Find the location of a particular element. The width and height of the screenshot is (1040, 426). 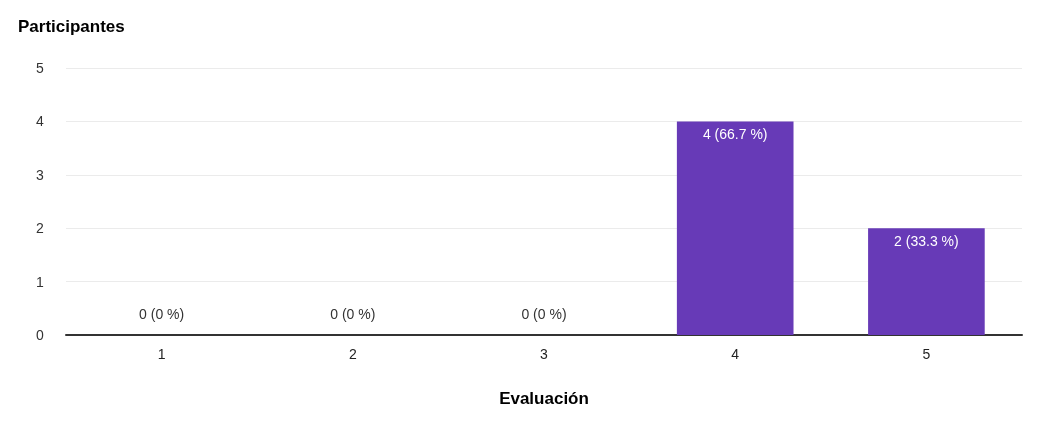

data-label: 4 (66.7 %) is located at coordinates (735, 134).